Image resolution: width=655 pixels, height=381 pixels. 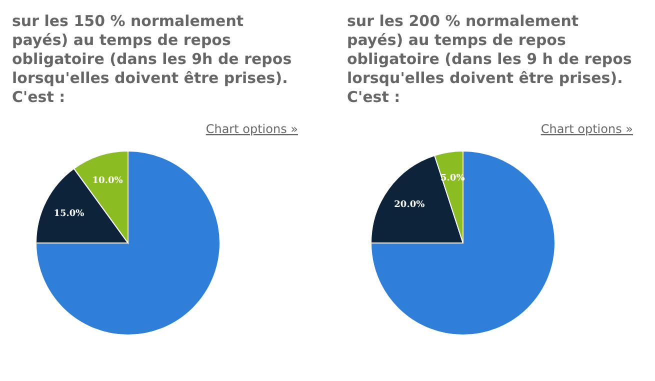 I want to click on data-label: 20.0%, so click(x=410, y=205).